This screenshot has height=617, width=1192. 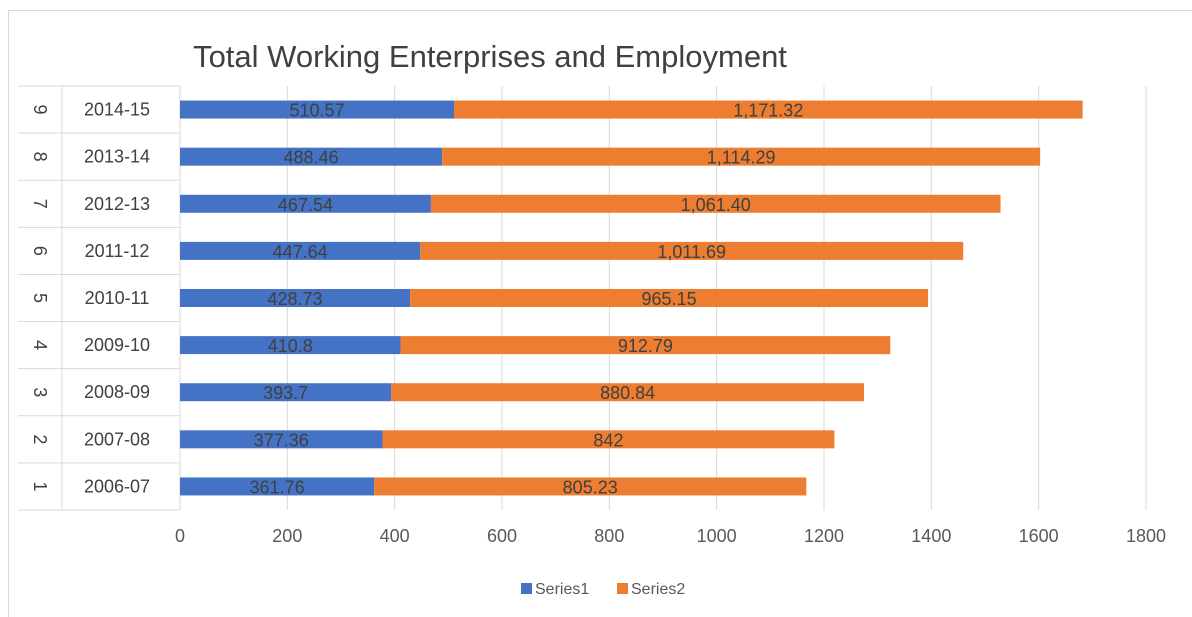 I want to click on data-label: 1,114.29, so click(x=741, y=158).